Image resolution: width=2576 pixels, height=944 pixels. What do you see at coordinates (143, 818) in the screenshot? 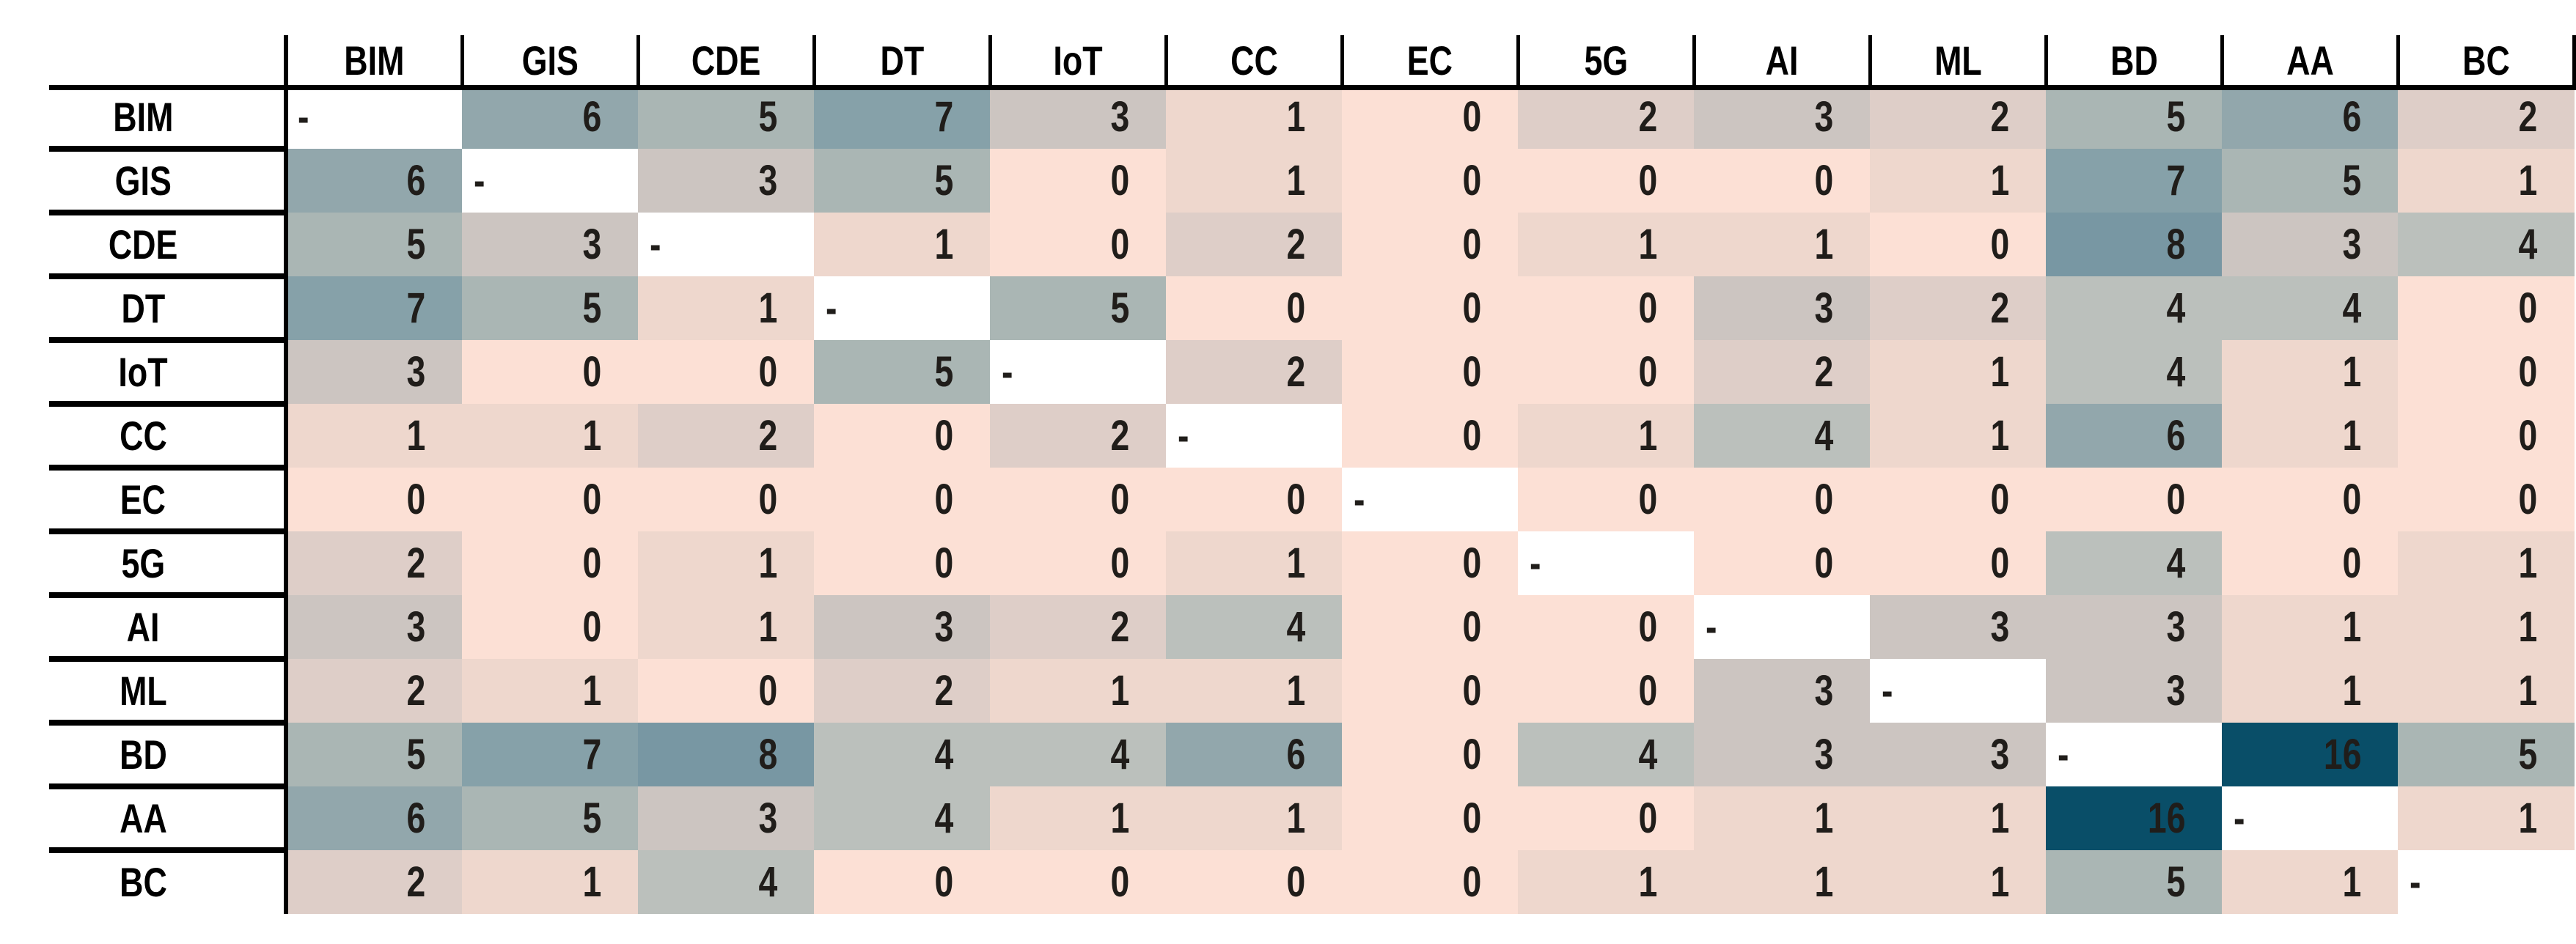
I see `row-header-label: AA` at bounding box center [143, 818].